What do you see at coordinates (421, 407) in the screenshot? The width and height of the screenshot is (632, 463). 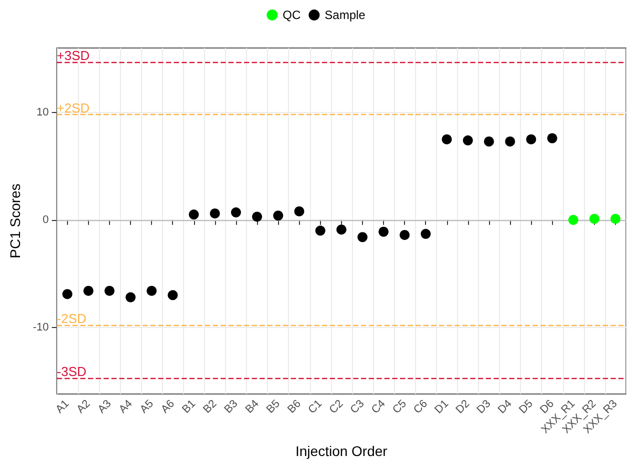 I see `x-tick-label: C6` at bounding box center [421, 407].